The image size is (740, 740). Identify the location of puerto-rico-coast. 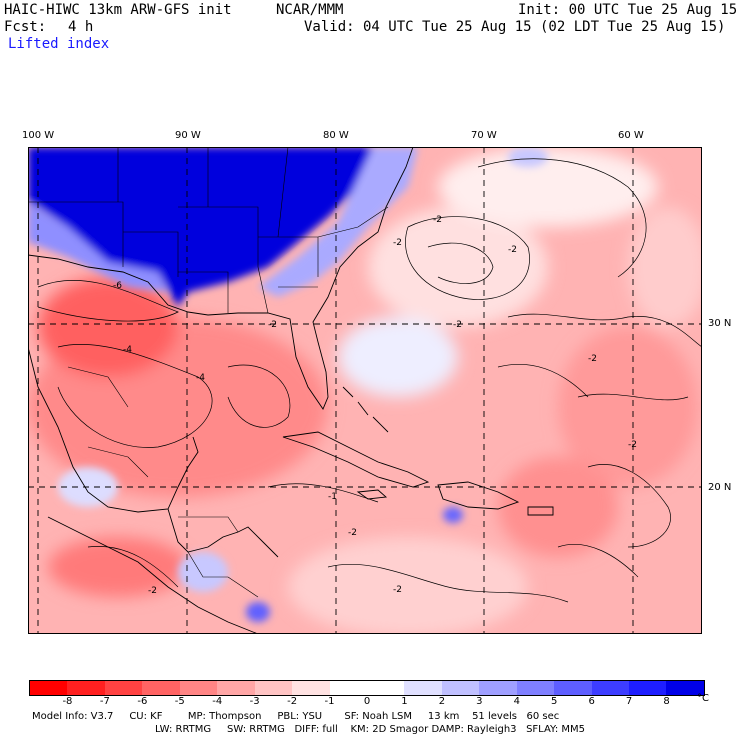
(540, 511).